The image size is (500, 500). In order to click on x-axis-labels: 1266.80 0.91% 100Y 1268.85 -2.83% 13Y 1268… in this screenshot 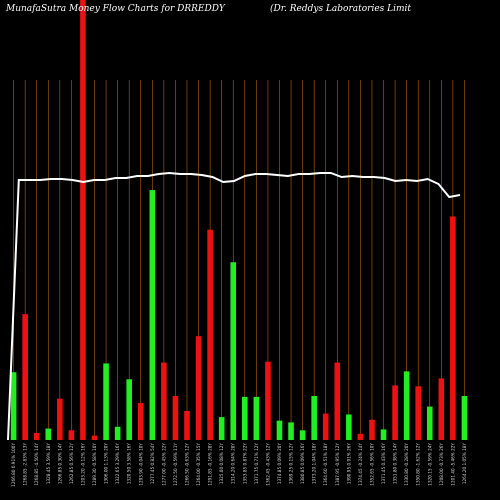, I will do `click(239, 465)`.